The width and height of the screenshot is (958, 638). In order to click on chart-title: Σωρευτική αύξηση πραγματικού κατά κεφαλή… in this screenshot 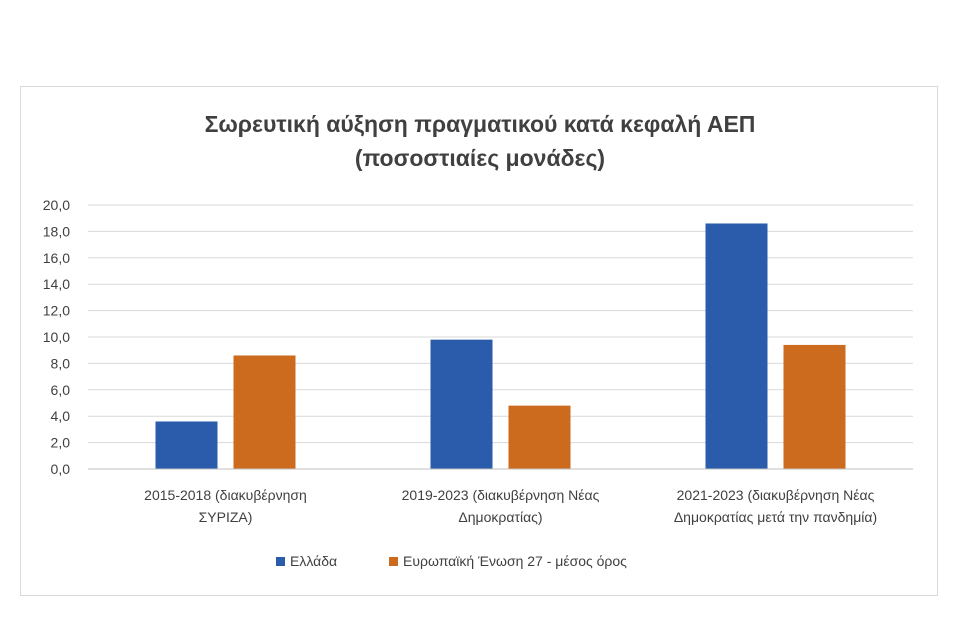, I will do `click(480, 141)`.